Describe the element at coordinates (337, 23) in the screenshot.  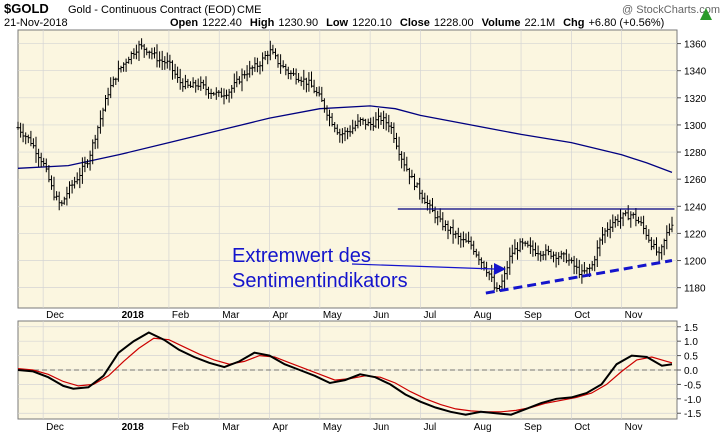
I see `low-label: Low` at that location.